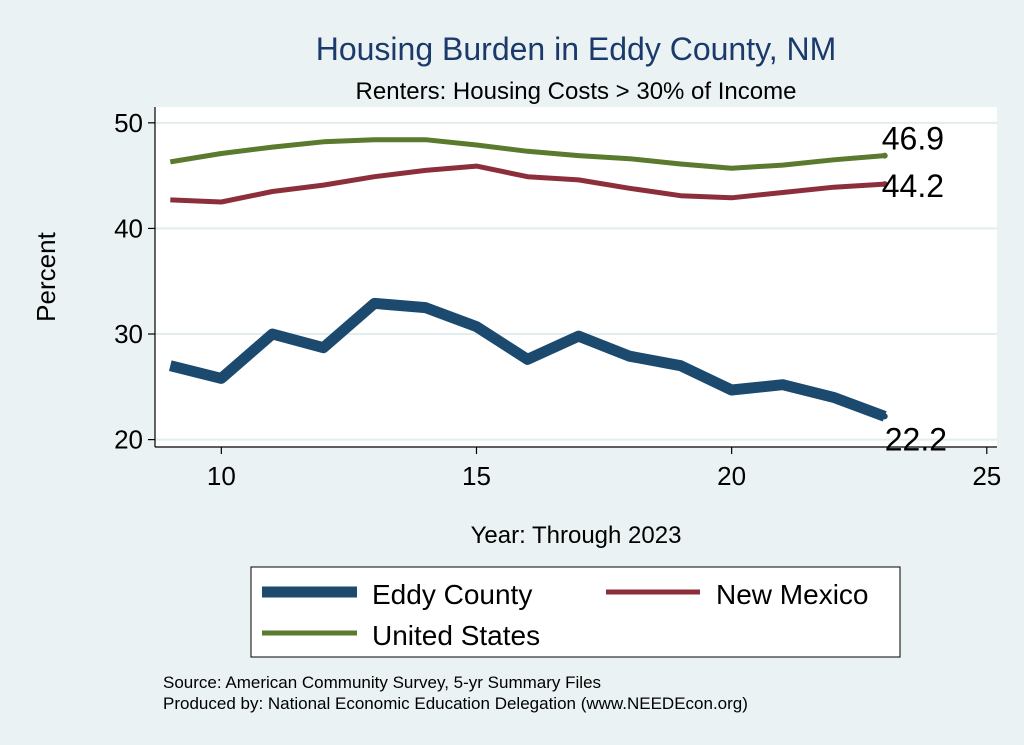 Image resolution: width=1024 pixels, height=745 pixels. Describe the element at coordinates (476, 476) in the screenshot. I see `x-tick-label-15: 15` at that location.